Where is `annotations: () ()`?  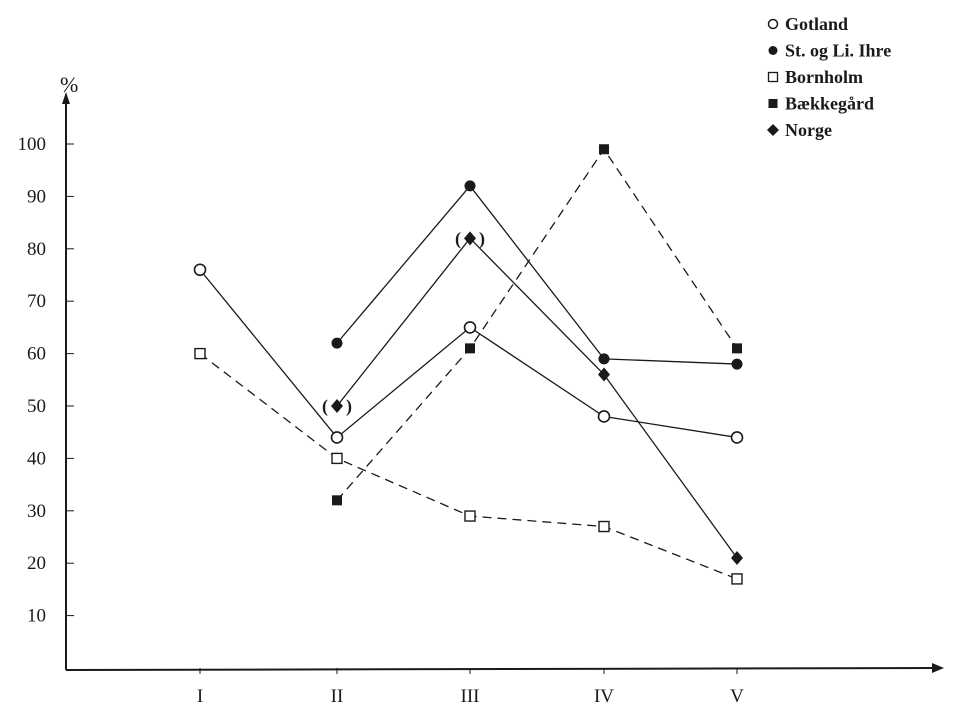 annotations: () () is located at coordinates (403, 322).